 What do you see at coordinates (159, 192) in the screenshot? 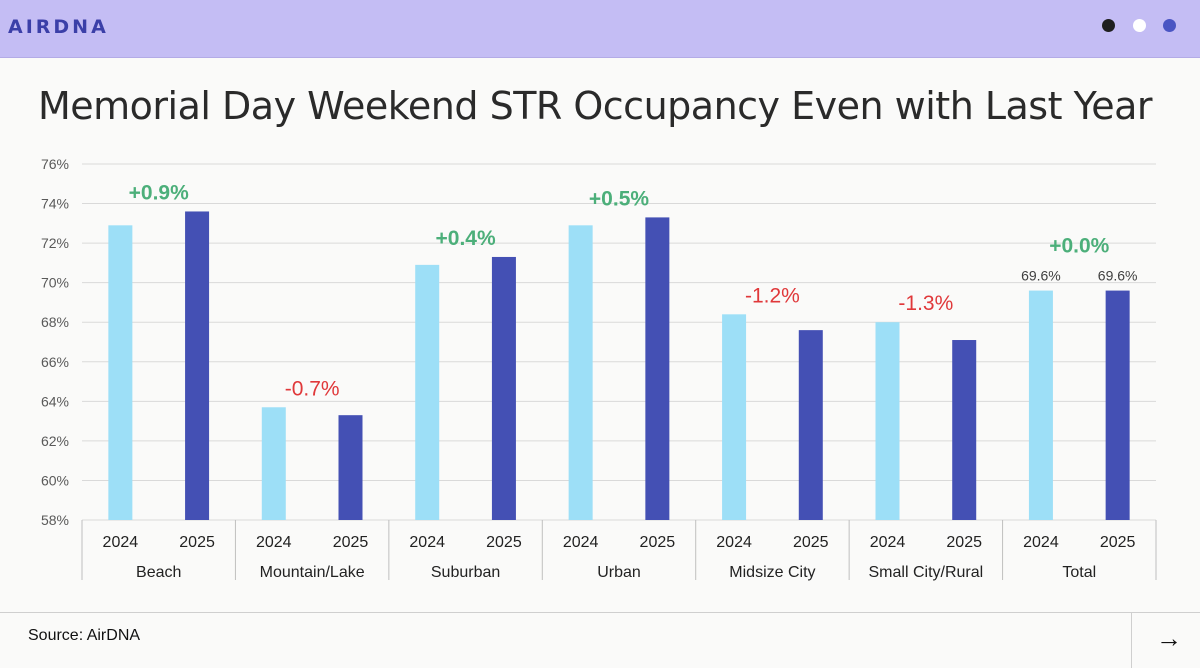
I see `change-label: +0.9%` at bounding box center [159, 192].